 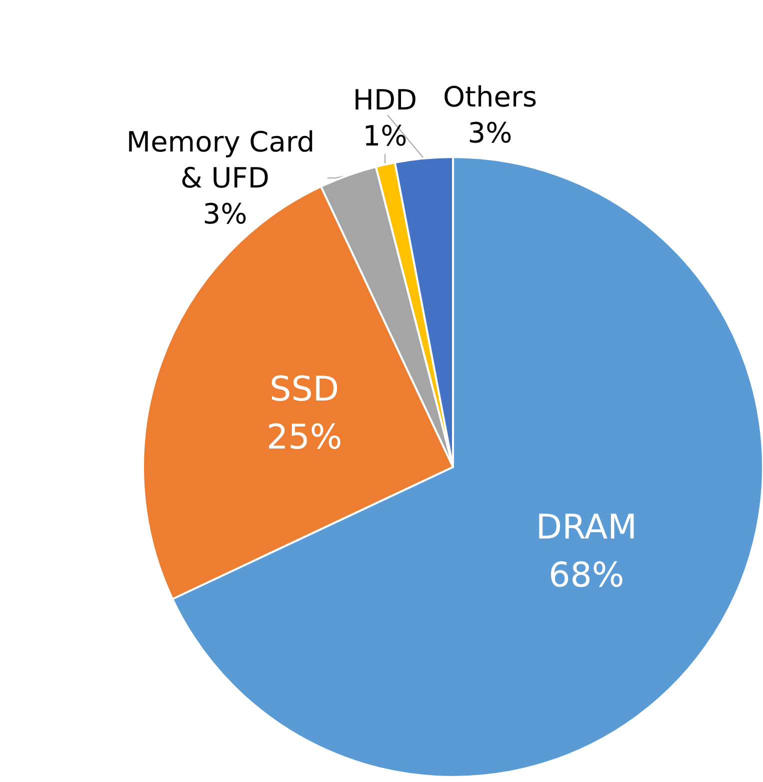 What do you see at coordinates (225, 160) in the screenshot?
I see `slice-label: Memory Card & UFD` at bounding box center [225, 160].